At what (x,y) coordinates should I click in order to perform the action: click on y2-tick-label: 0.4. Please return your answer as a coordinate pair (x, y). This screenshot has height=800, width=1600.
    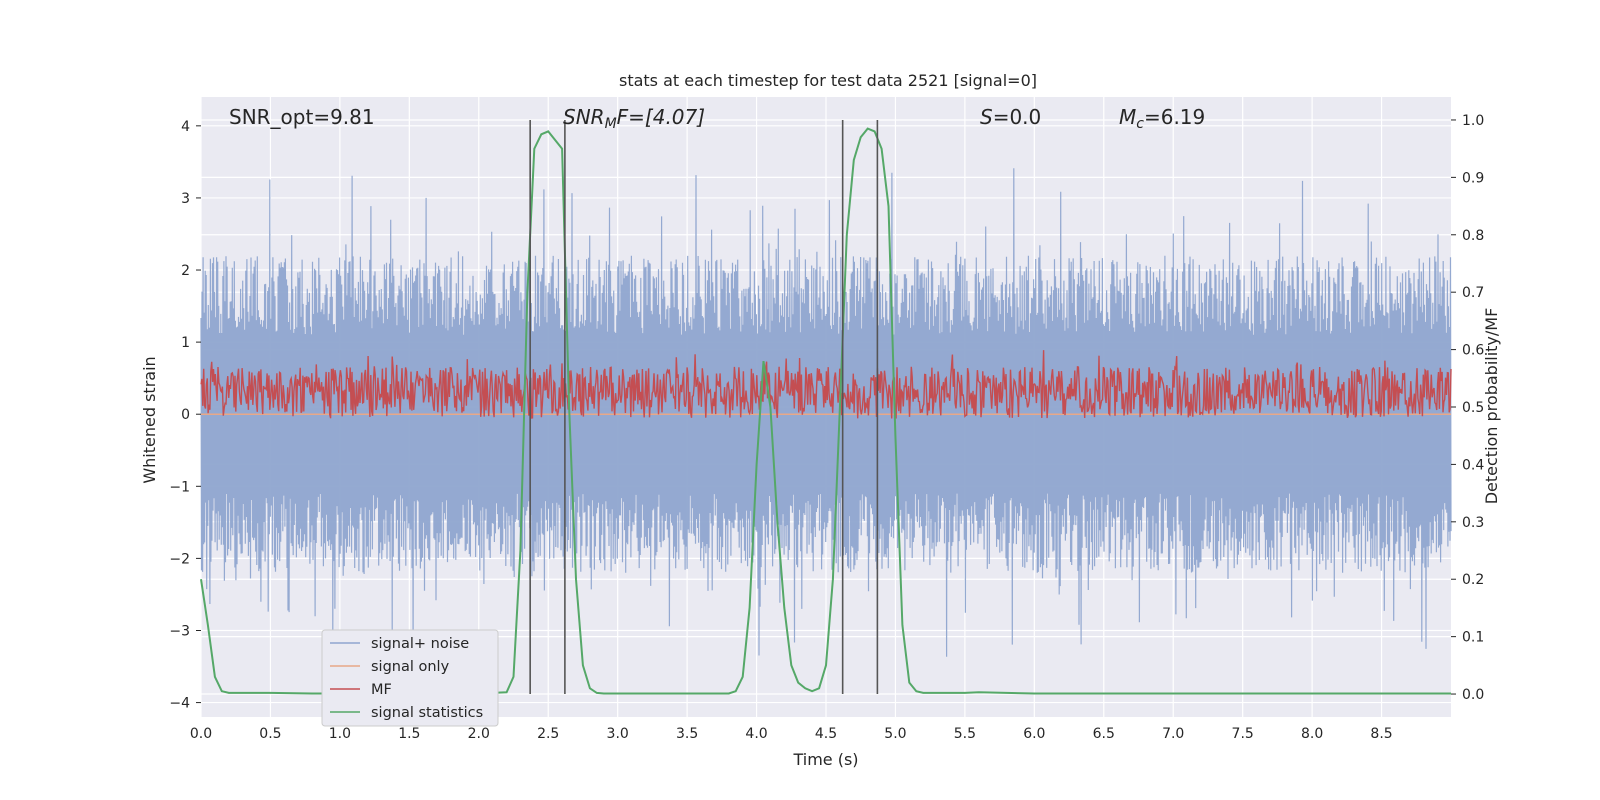
    Looking at the image, I should click on (1473, 465).